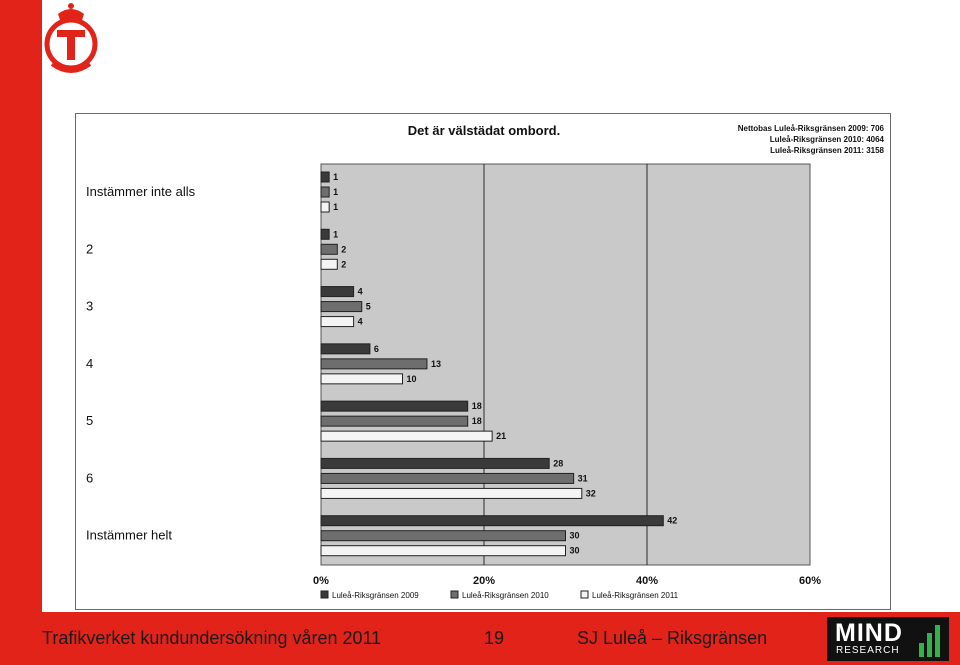  What do you see at coordinates (335, 207) in the screenshot?
I see `bar-label-s2-c0: 1` at bounding box center [335, 207].